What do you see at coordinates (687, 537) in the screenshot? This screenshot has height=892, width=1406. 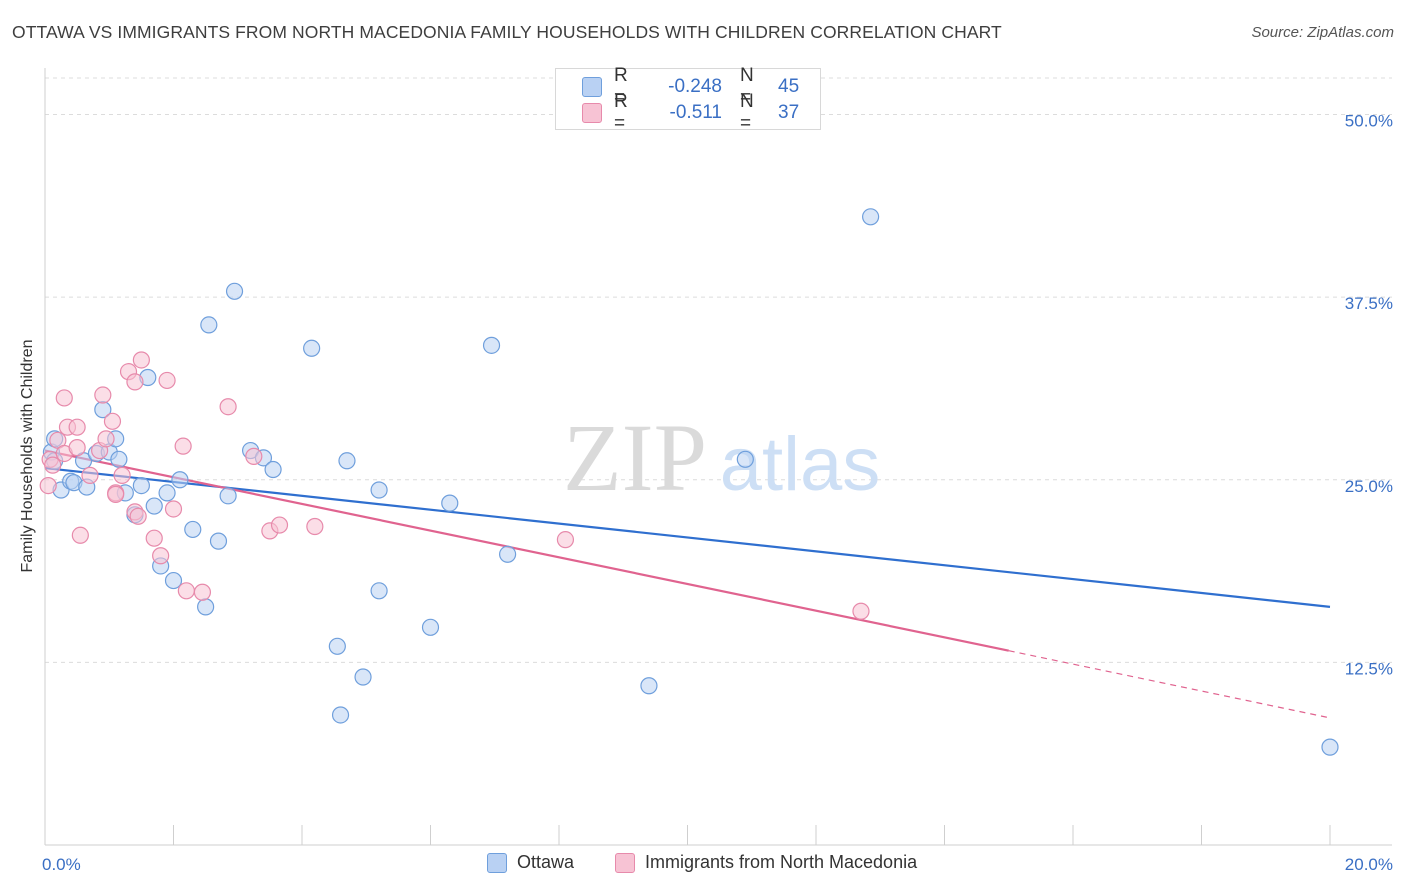 I see `trend-line-ottawa` at bounding box center [687, 537].